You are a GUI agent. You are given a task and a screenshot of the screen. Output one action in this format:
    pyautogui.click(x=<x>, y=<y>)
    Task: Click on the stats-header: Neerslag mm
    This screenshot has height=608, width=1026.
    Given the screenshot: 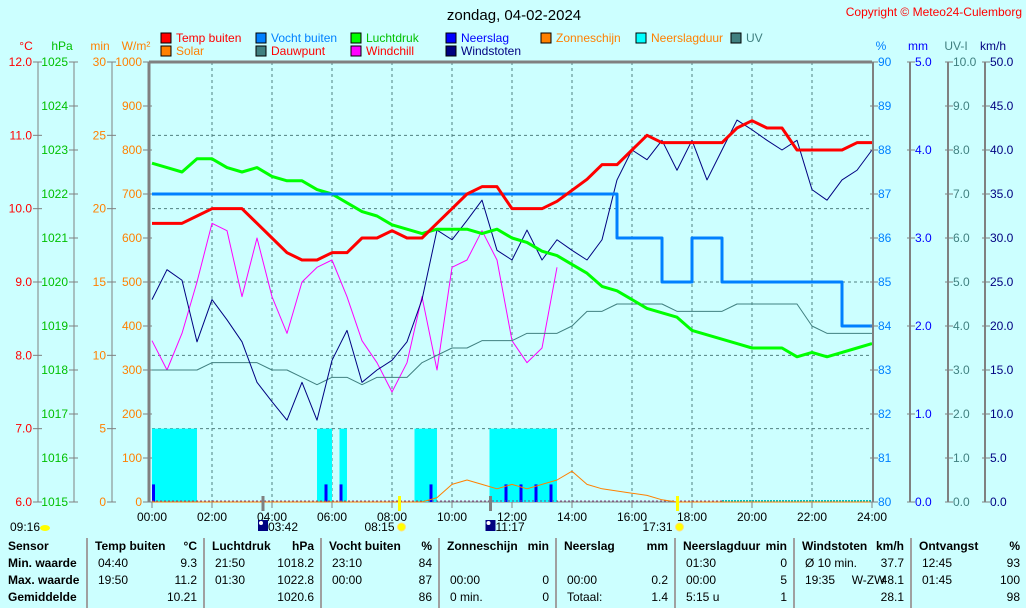 What is the action you would take?
    pyautogui.click(x=615, y=546)
    